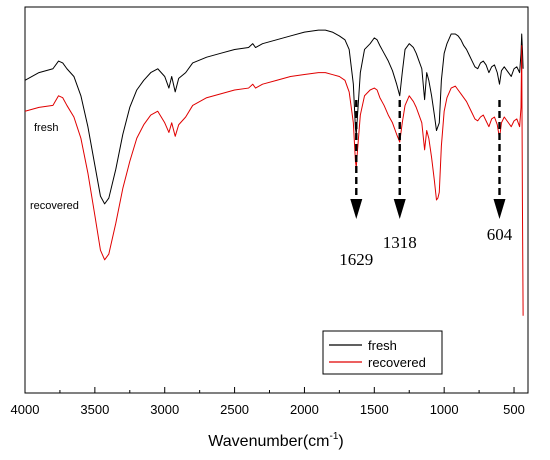 The width and height of the screenshot is (550, 460). Describe the element at coordinates (333, 436) in the screenshot. I see `x-axis-title-superscript: -1` at that location.